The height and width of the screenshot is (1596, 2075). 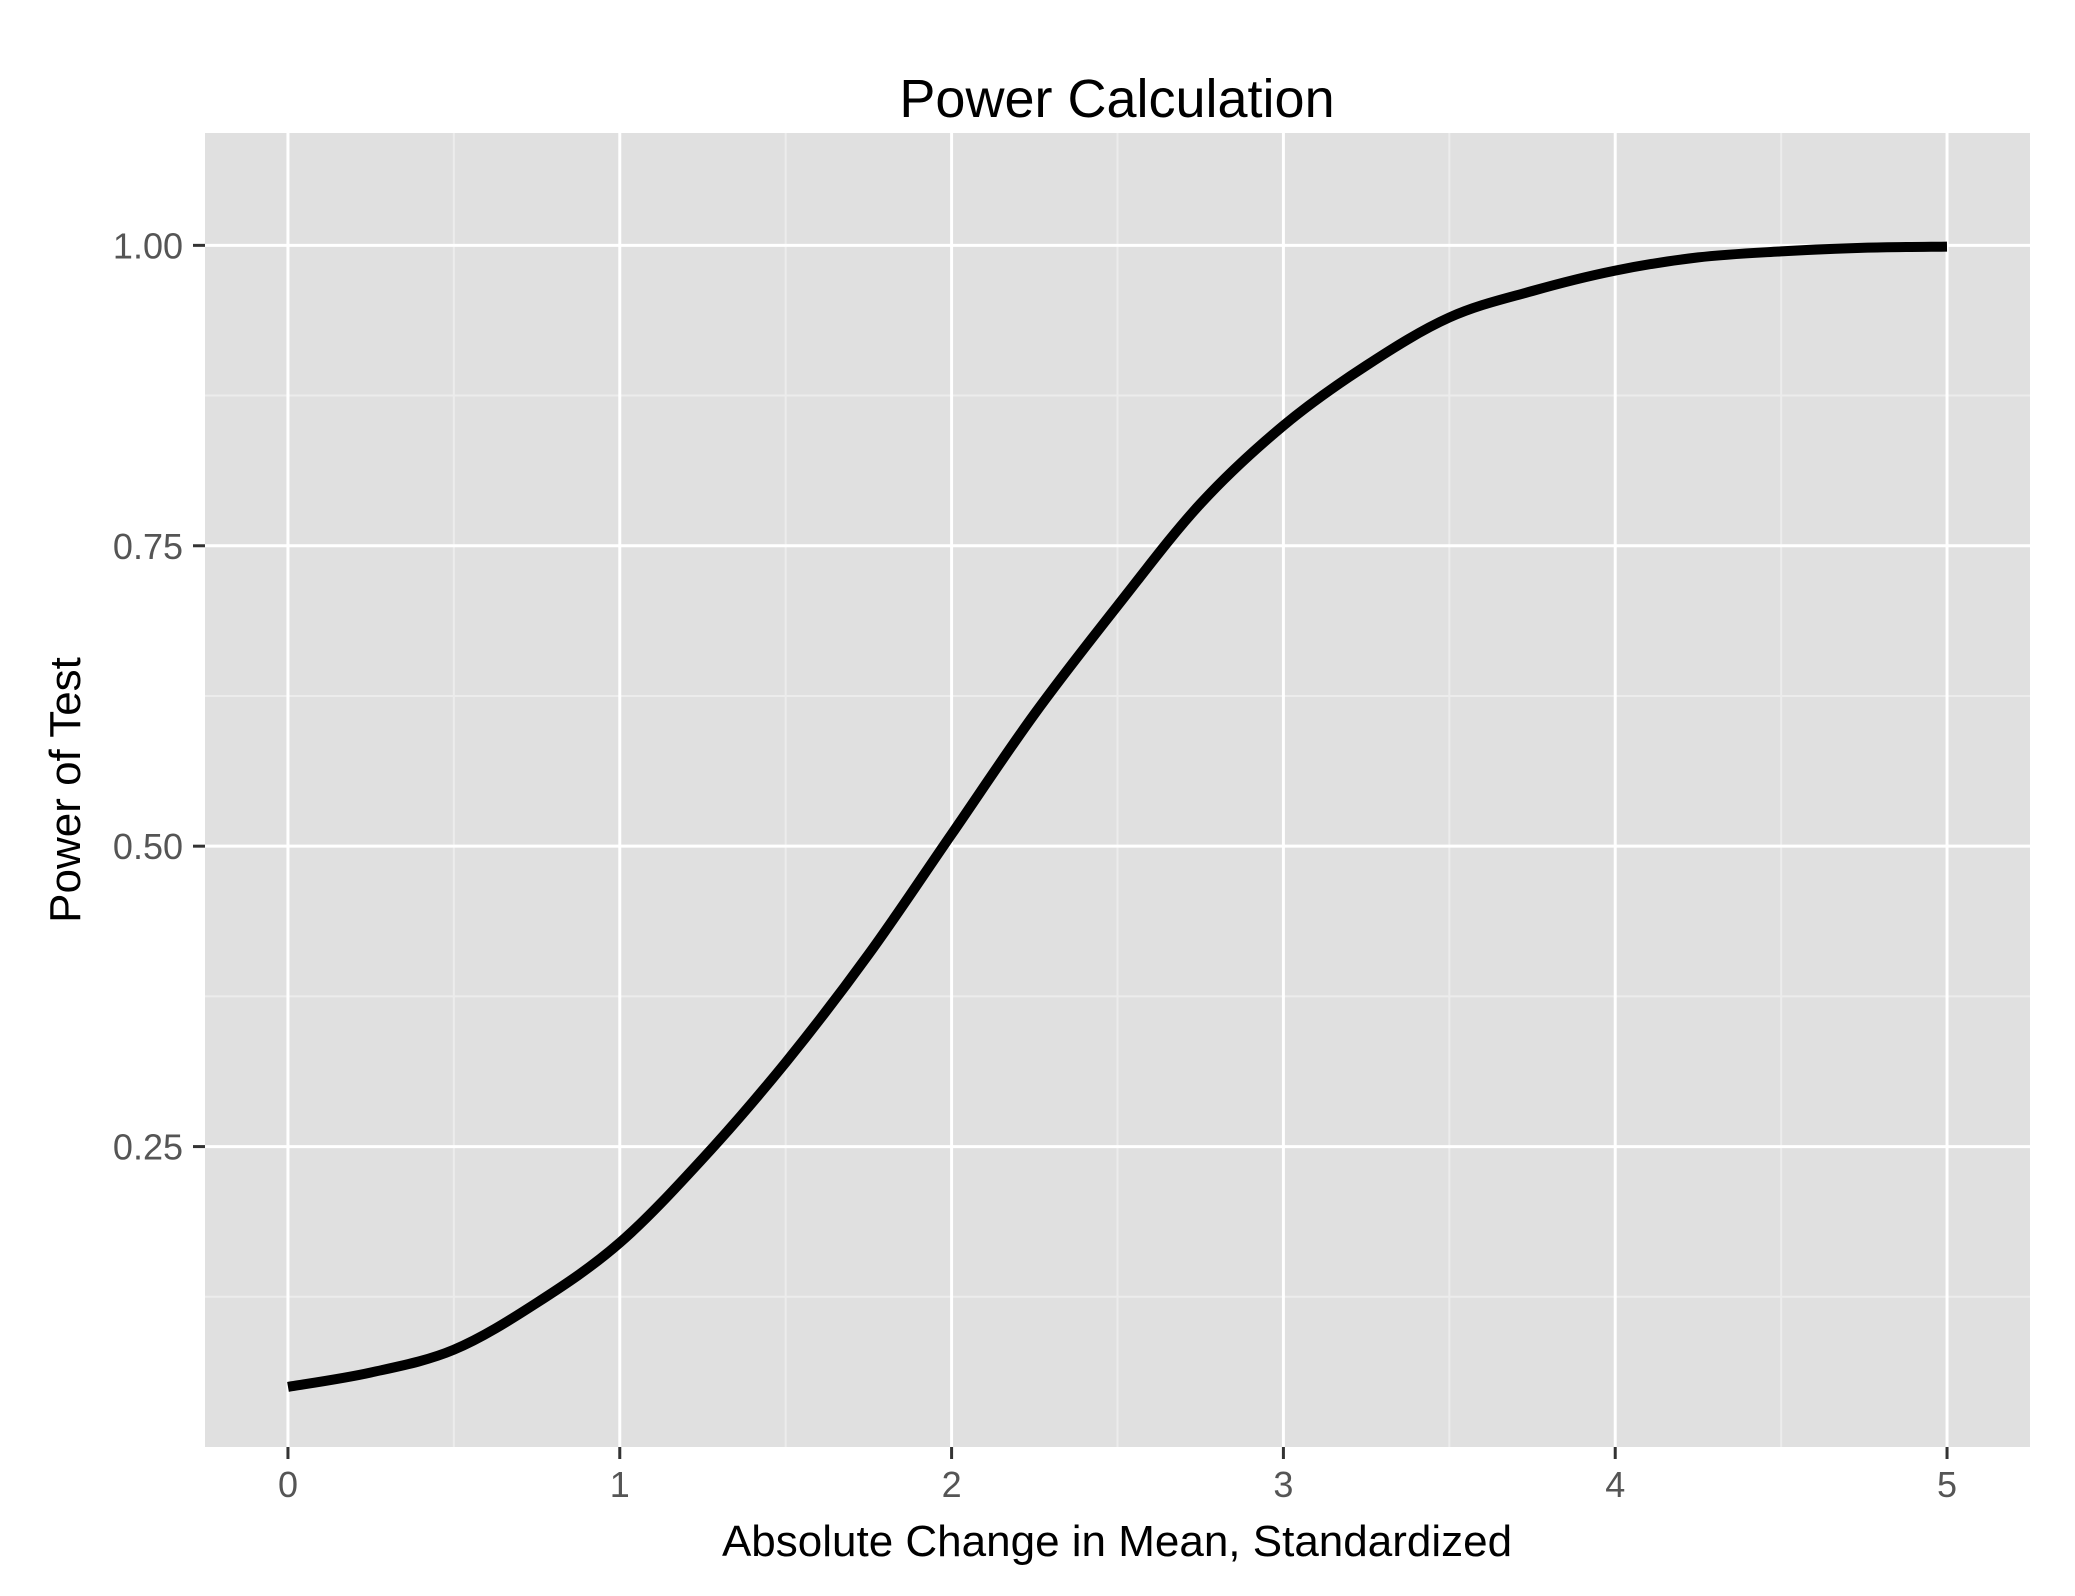 What do you see at coordinates (952, 1484) in the screenshot?
I see `x-tick-label: 2` at bounding box center [952, 1484].